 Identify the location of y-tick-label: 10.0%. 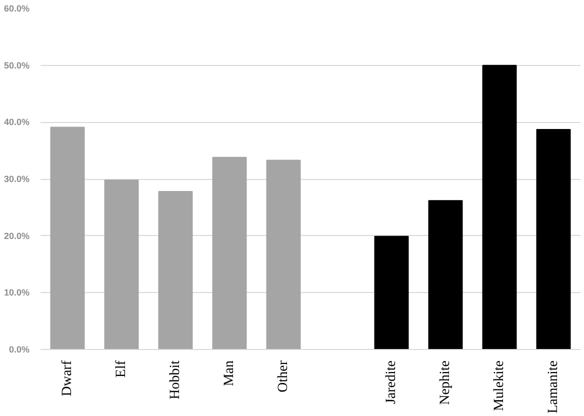
(17, 293).